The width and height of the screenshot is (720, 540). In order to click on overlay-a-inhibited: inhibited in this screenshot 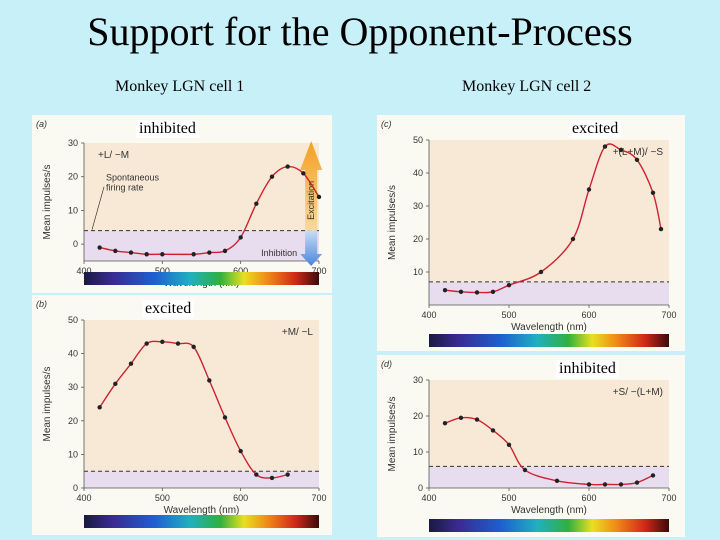, I will do `click(167, 129)`.